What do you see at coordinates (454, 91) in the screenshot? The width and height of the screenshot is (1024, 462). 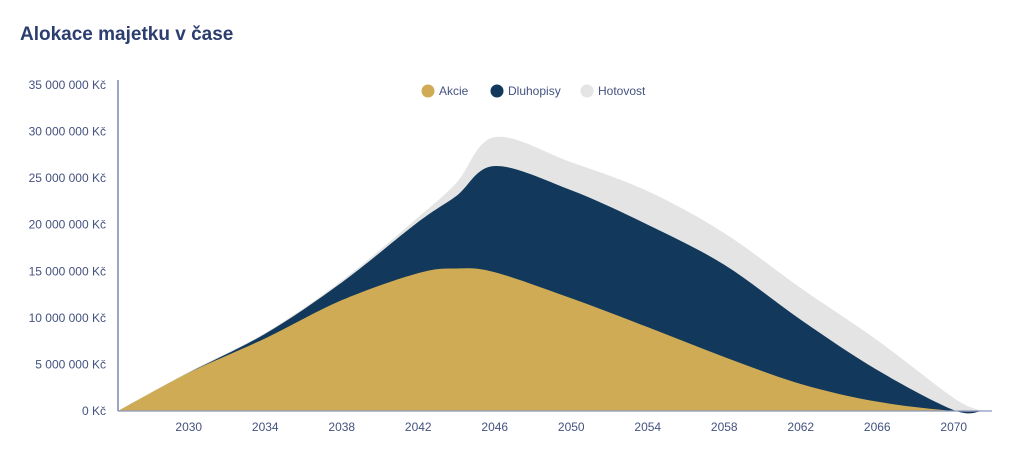 I see `legend-label-akcie: Akcie` at bounding box center [454, 91].